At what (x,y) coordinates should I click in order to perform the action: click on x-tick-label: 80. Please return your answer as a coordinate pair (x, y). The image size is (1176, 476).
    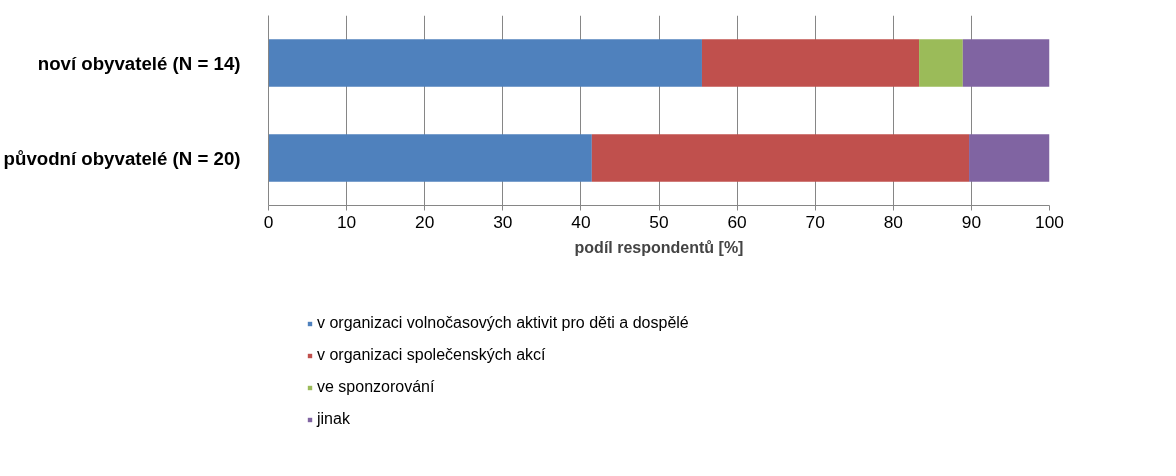
    Looking at the image, I should click on (893, 221).